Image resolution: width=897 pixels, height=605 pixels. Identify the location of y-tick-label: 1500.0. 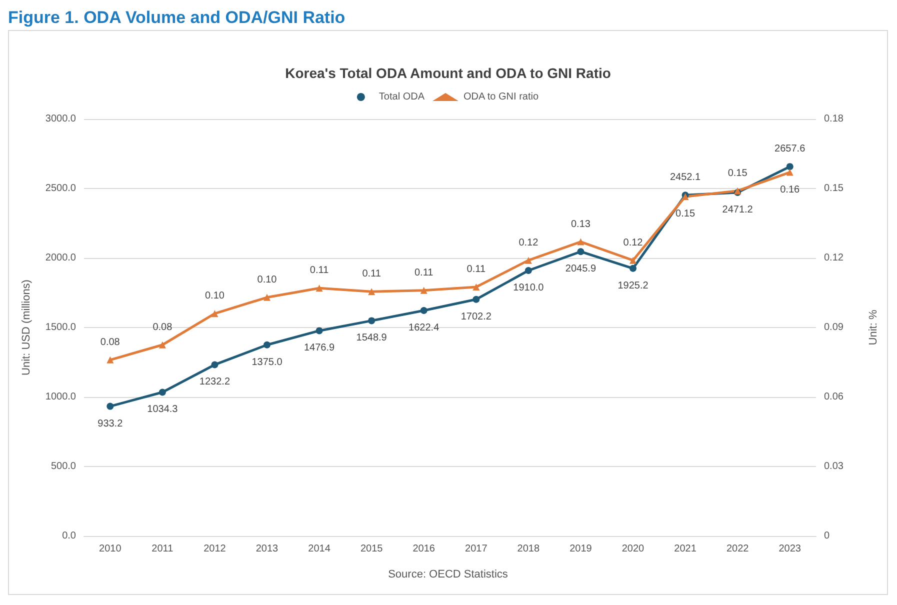
(60, 327).